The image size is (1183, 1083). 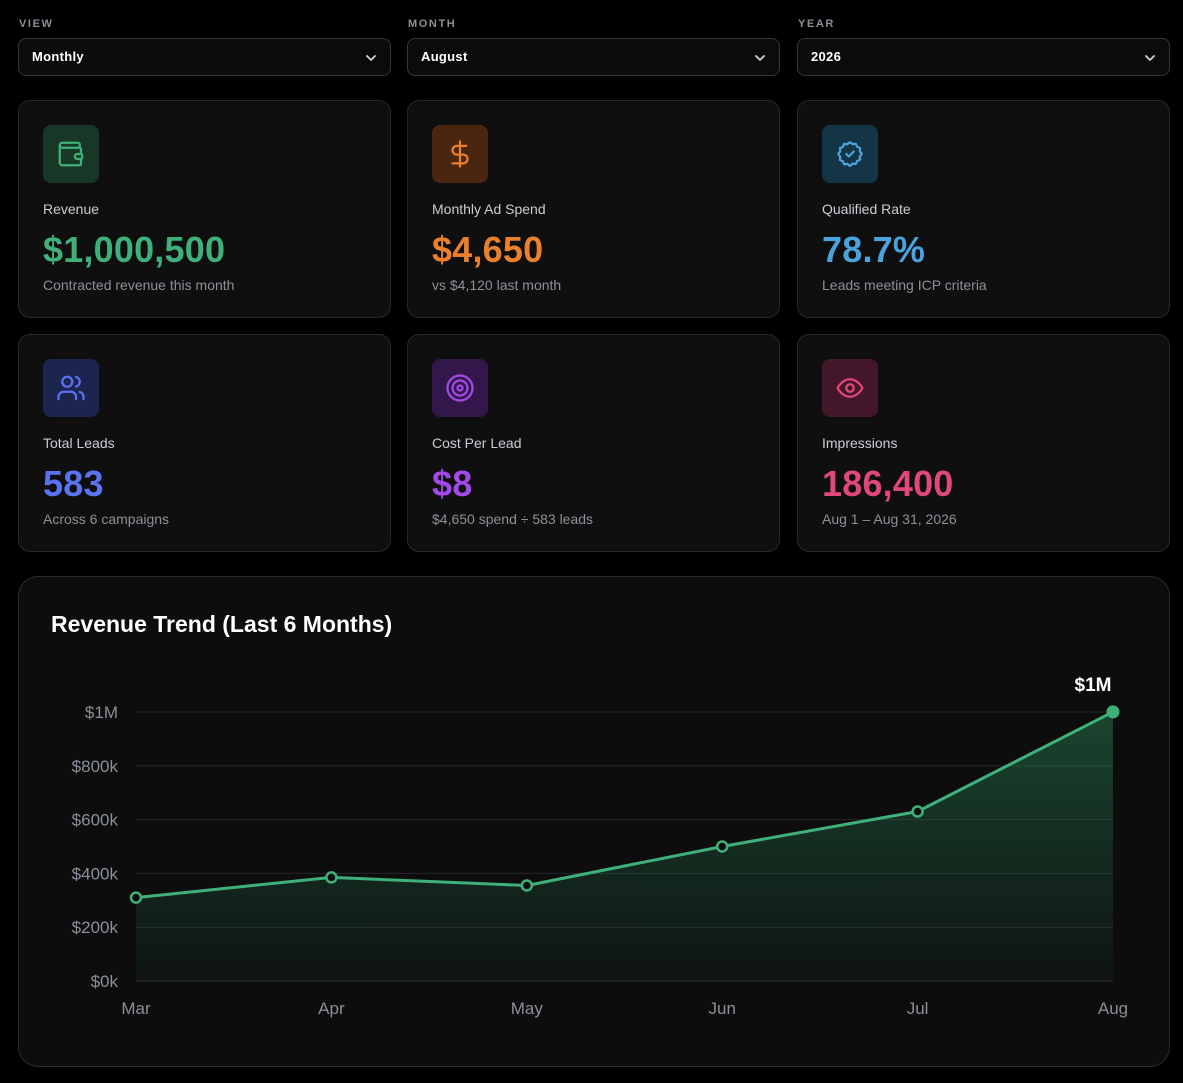 What do you see at coordinates (204, 57) in the screenshot?
I see `view-select: Monthly` at bounding box center [204, 57].